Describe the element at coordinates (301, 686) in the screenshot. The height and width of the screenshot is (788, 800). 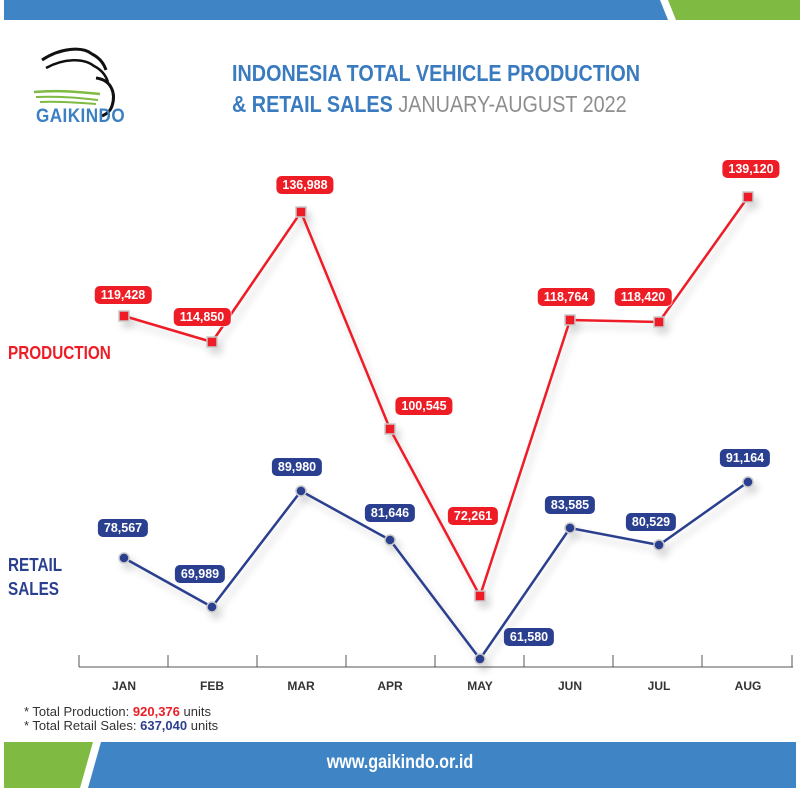
I see `month-label-mar: MAR` at that location.